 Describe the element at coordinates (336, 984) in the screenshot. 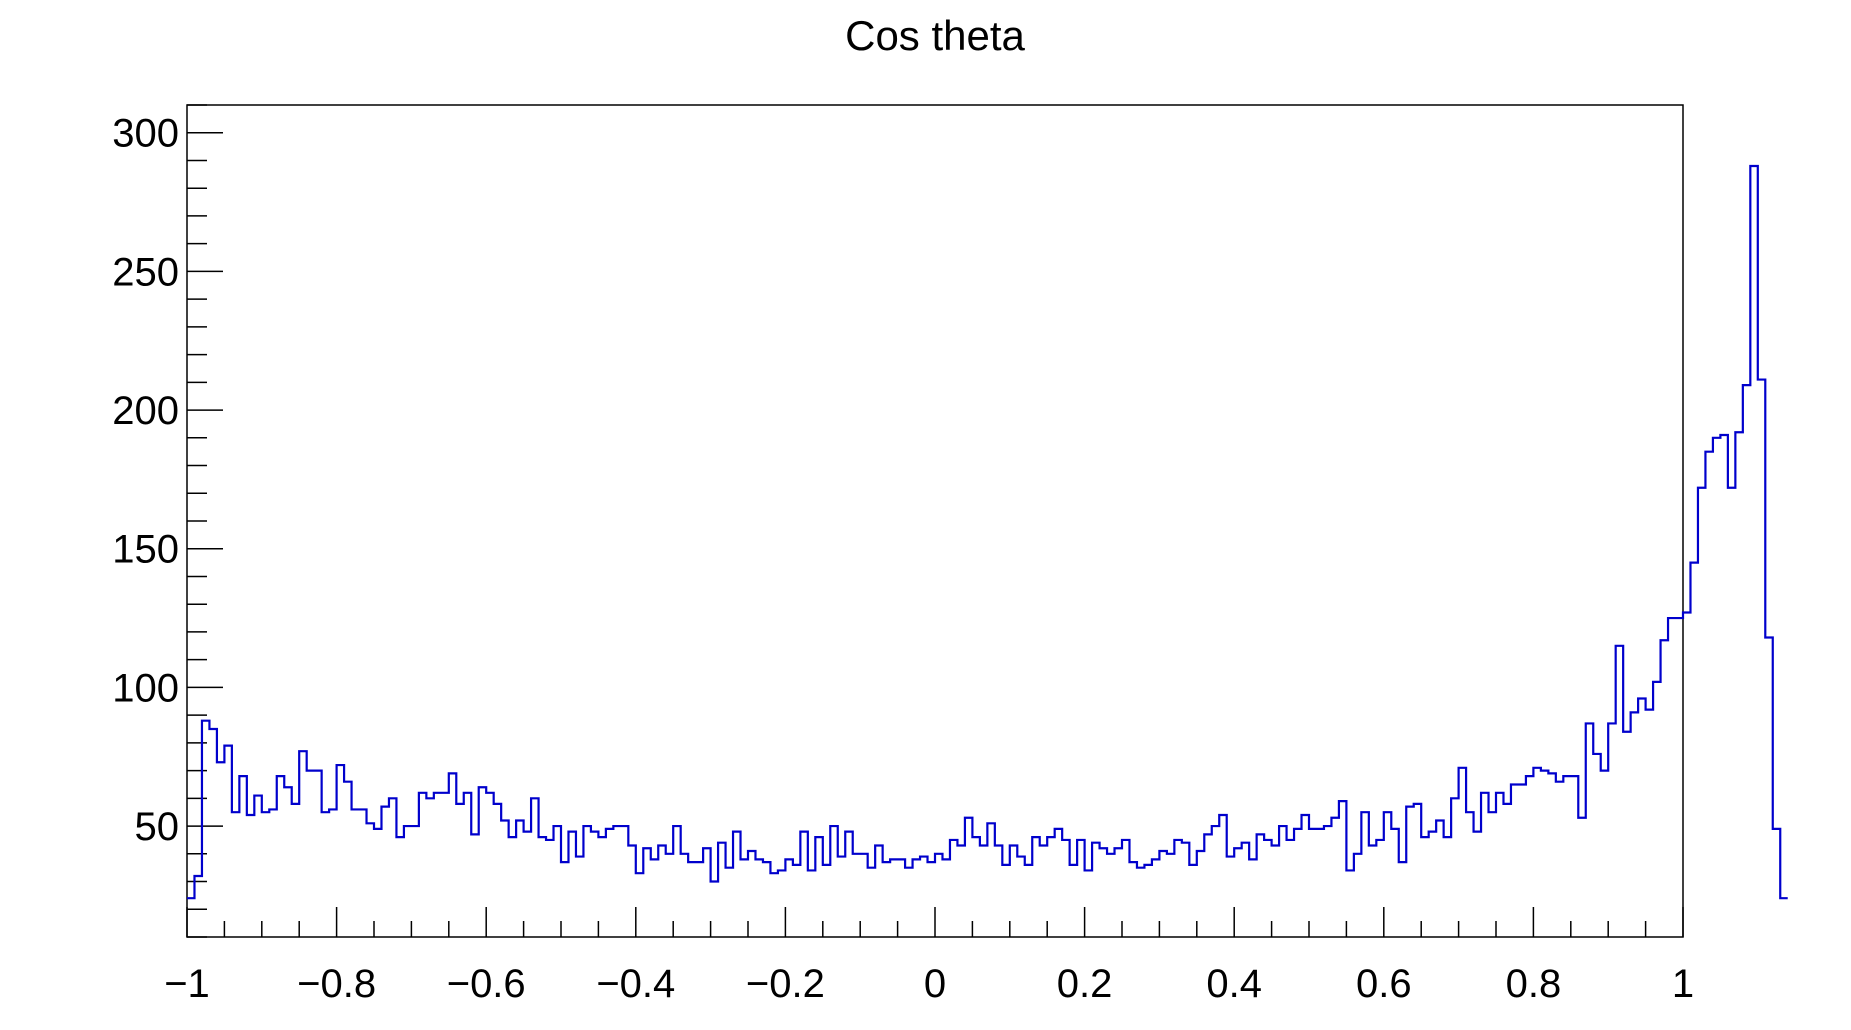

I see `x-tick-label: −0.8` at that location.